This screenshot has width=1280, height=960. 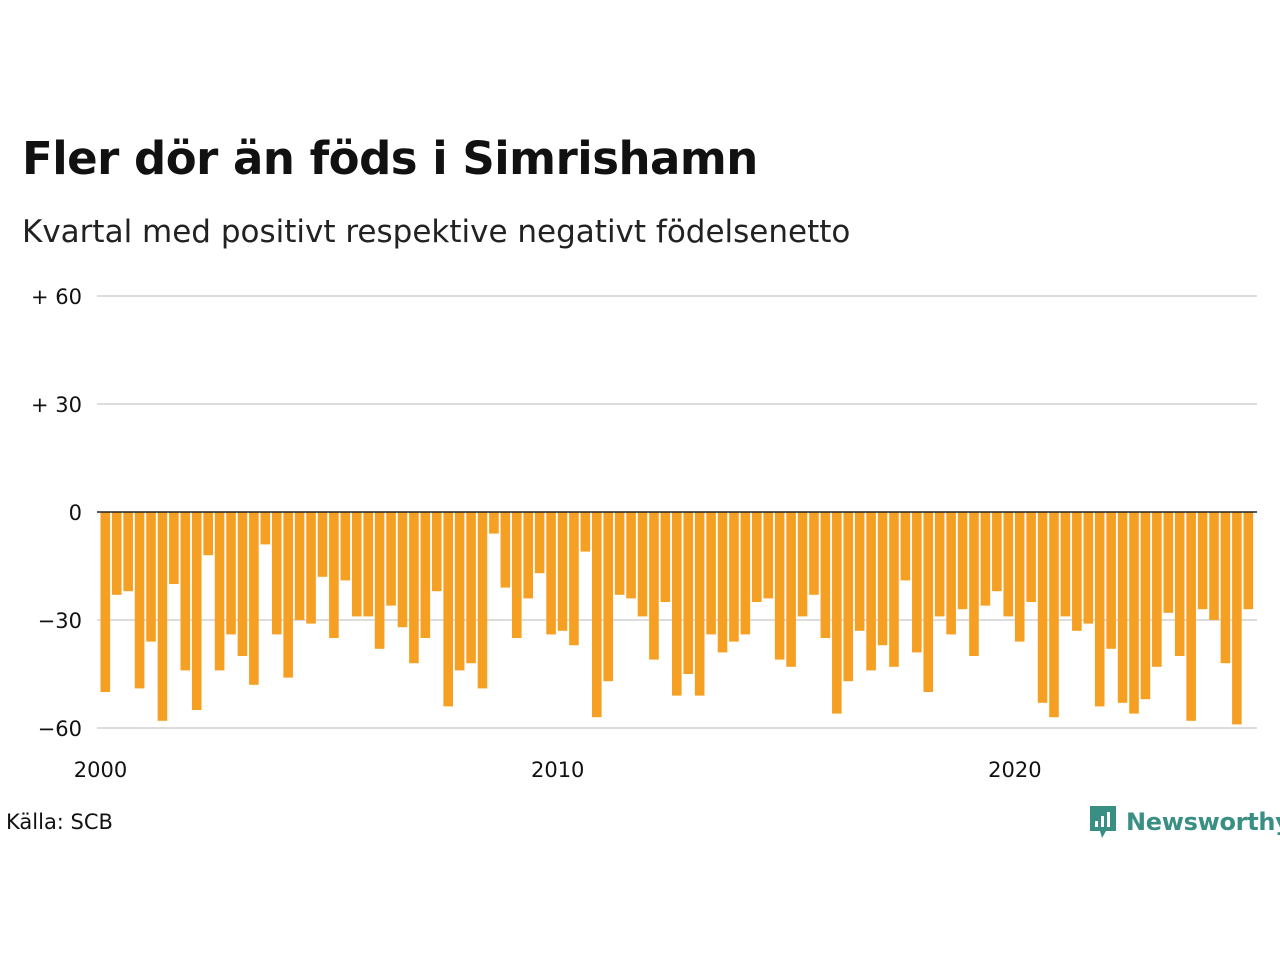 What do you see at coordinates (557, 770) in the screenshot?
I see `x-tick-label: 2010` at bounding box center [557, 770].